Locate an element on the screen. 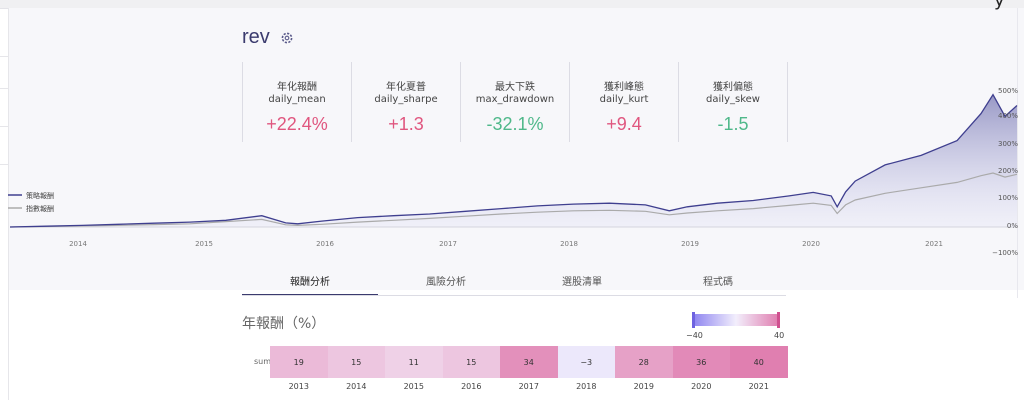  metric-label: 年化報酬 is located at coordinates (297, 87).